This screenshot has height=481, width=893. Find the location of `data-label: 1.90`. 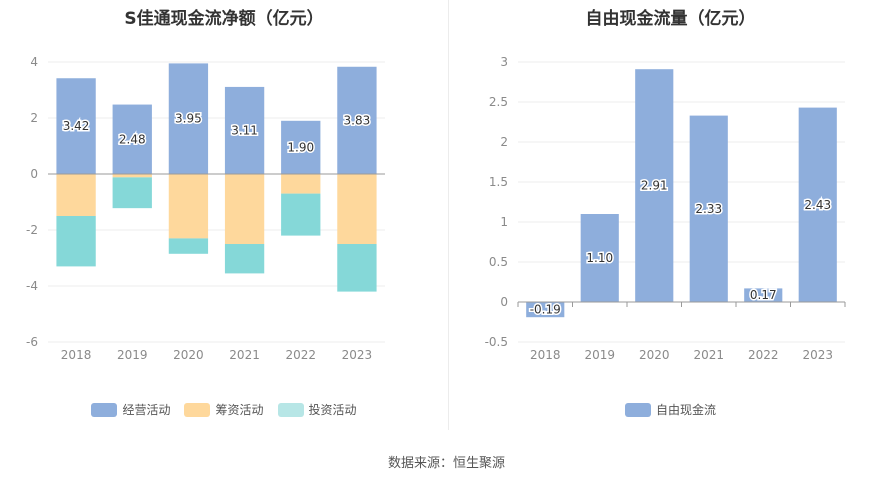

data-label: 1.90 is located at coordinates (300, 147).